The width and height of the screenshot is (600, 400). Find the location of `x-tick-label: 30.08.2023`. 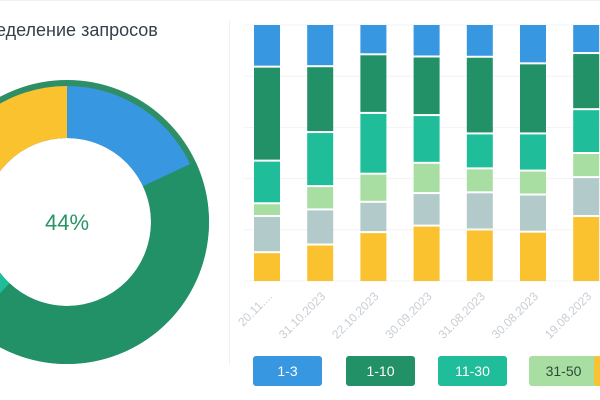

x-tick-label: 30.08.2023 is located at coordinates (515, 315).